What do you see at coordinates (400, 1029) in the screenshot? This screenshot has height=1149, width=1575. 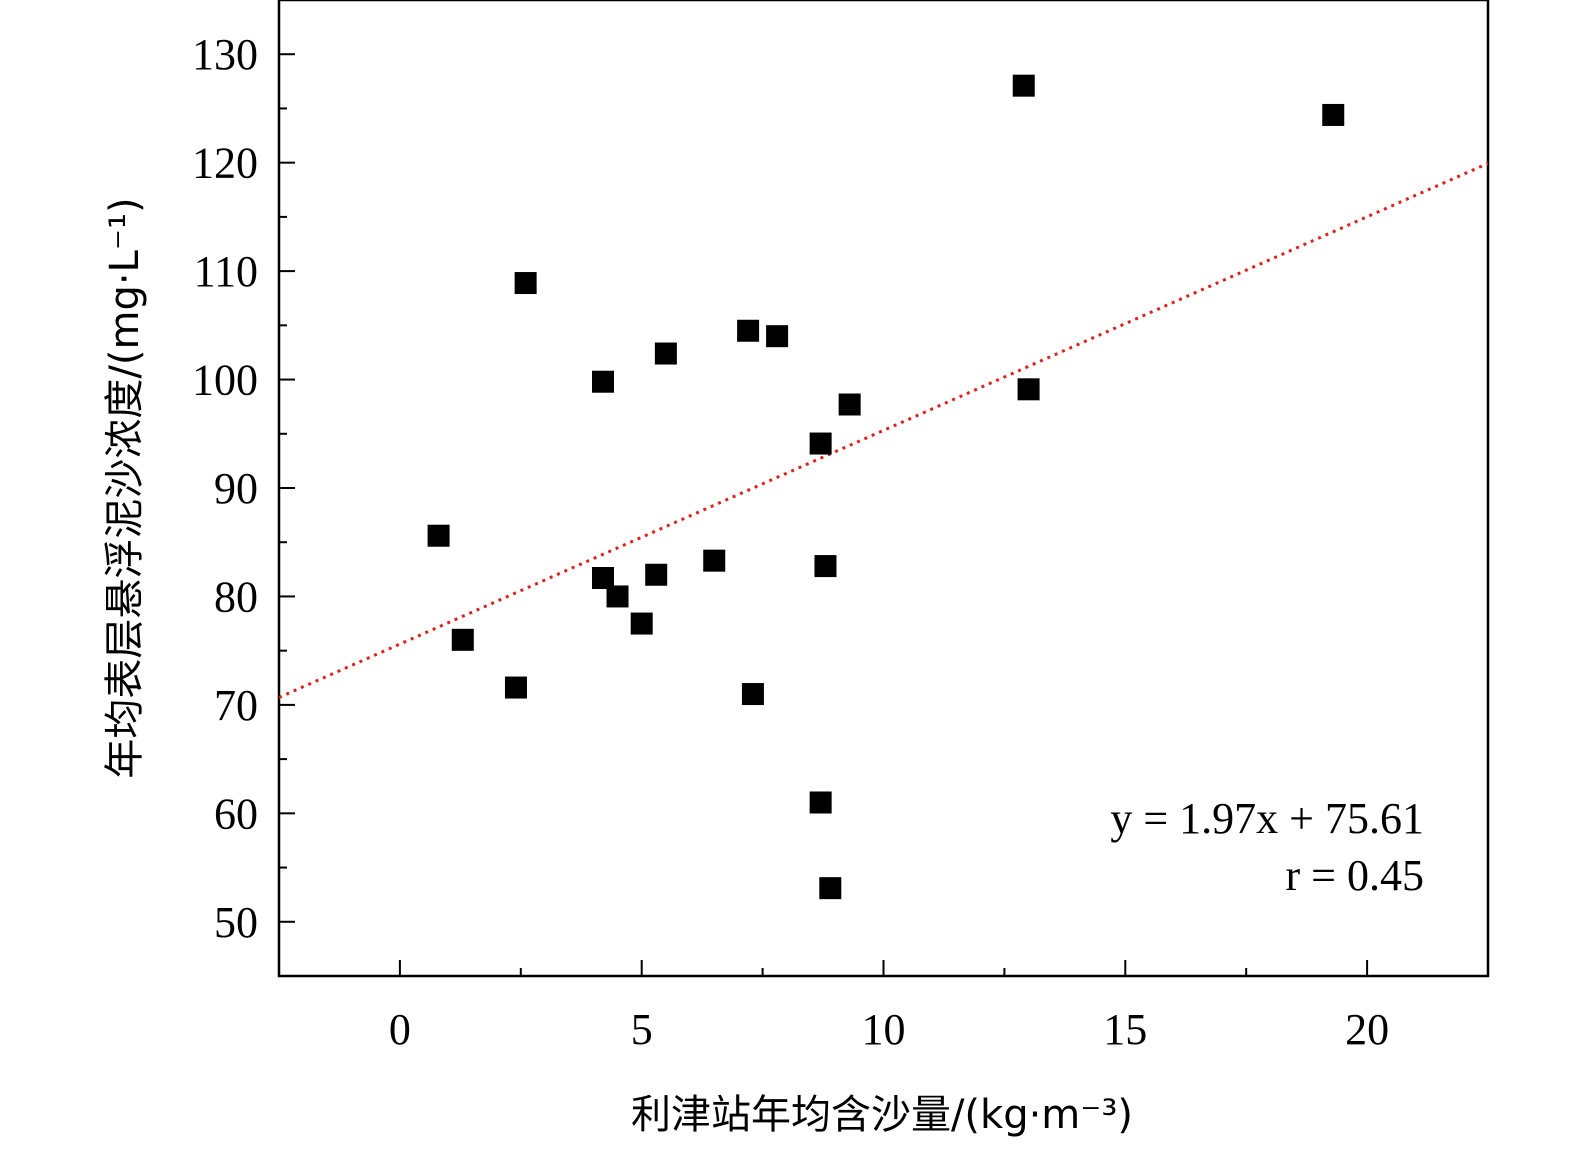 I see `x-tick-label: 0` at bounding box center [400, 1029].